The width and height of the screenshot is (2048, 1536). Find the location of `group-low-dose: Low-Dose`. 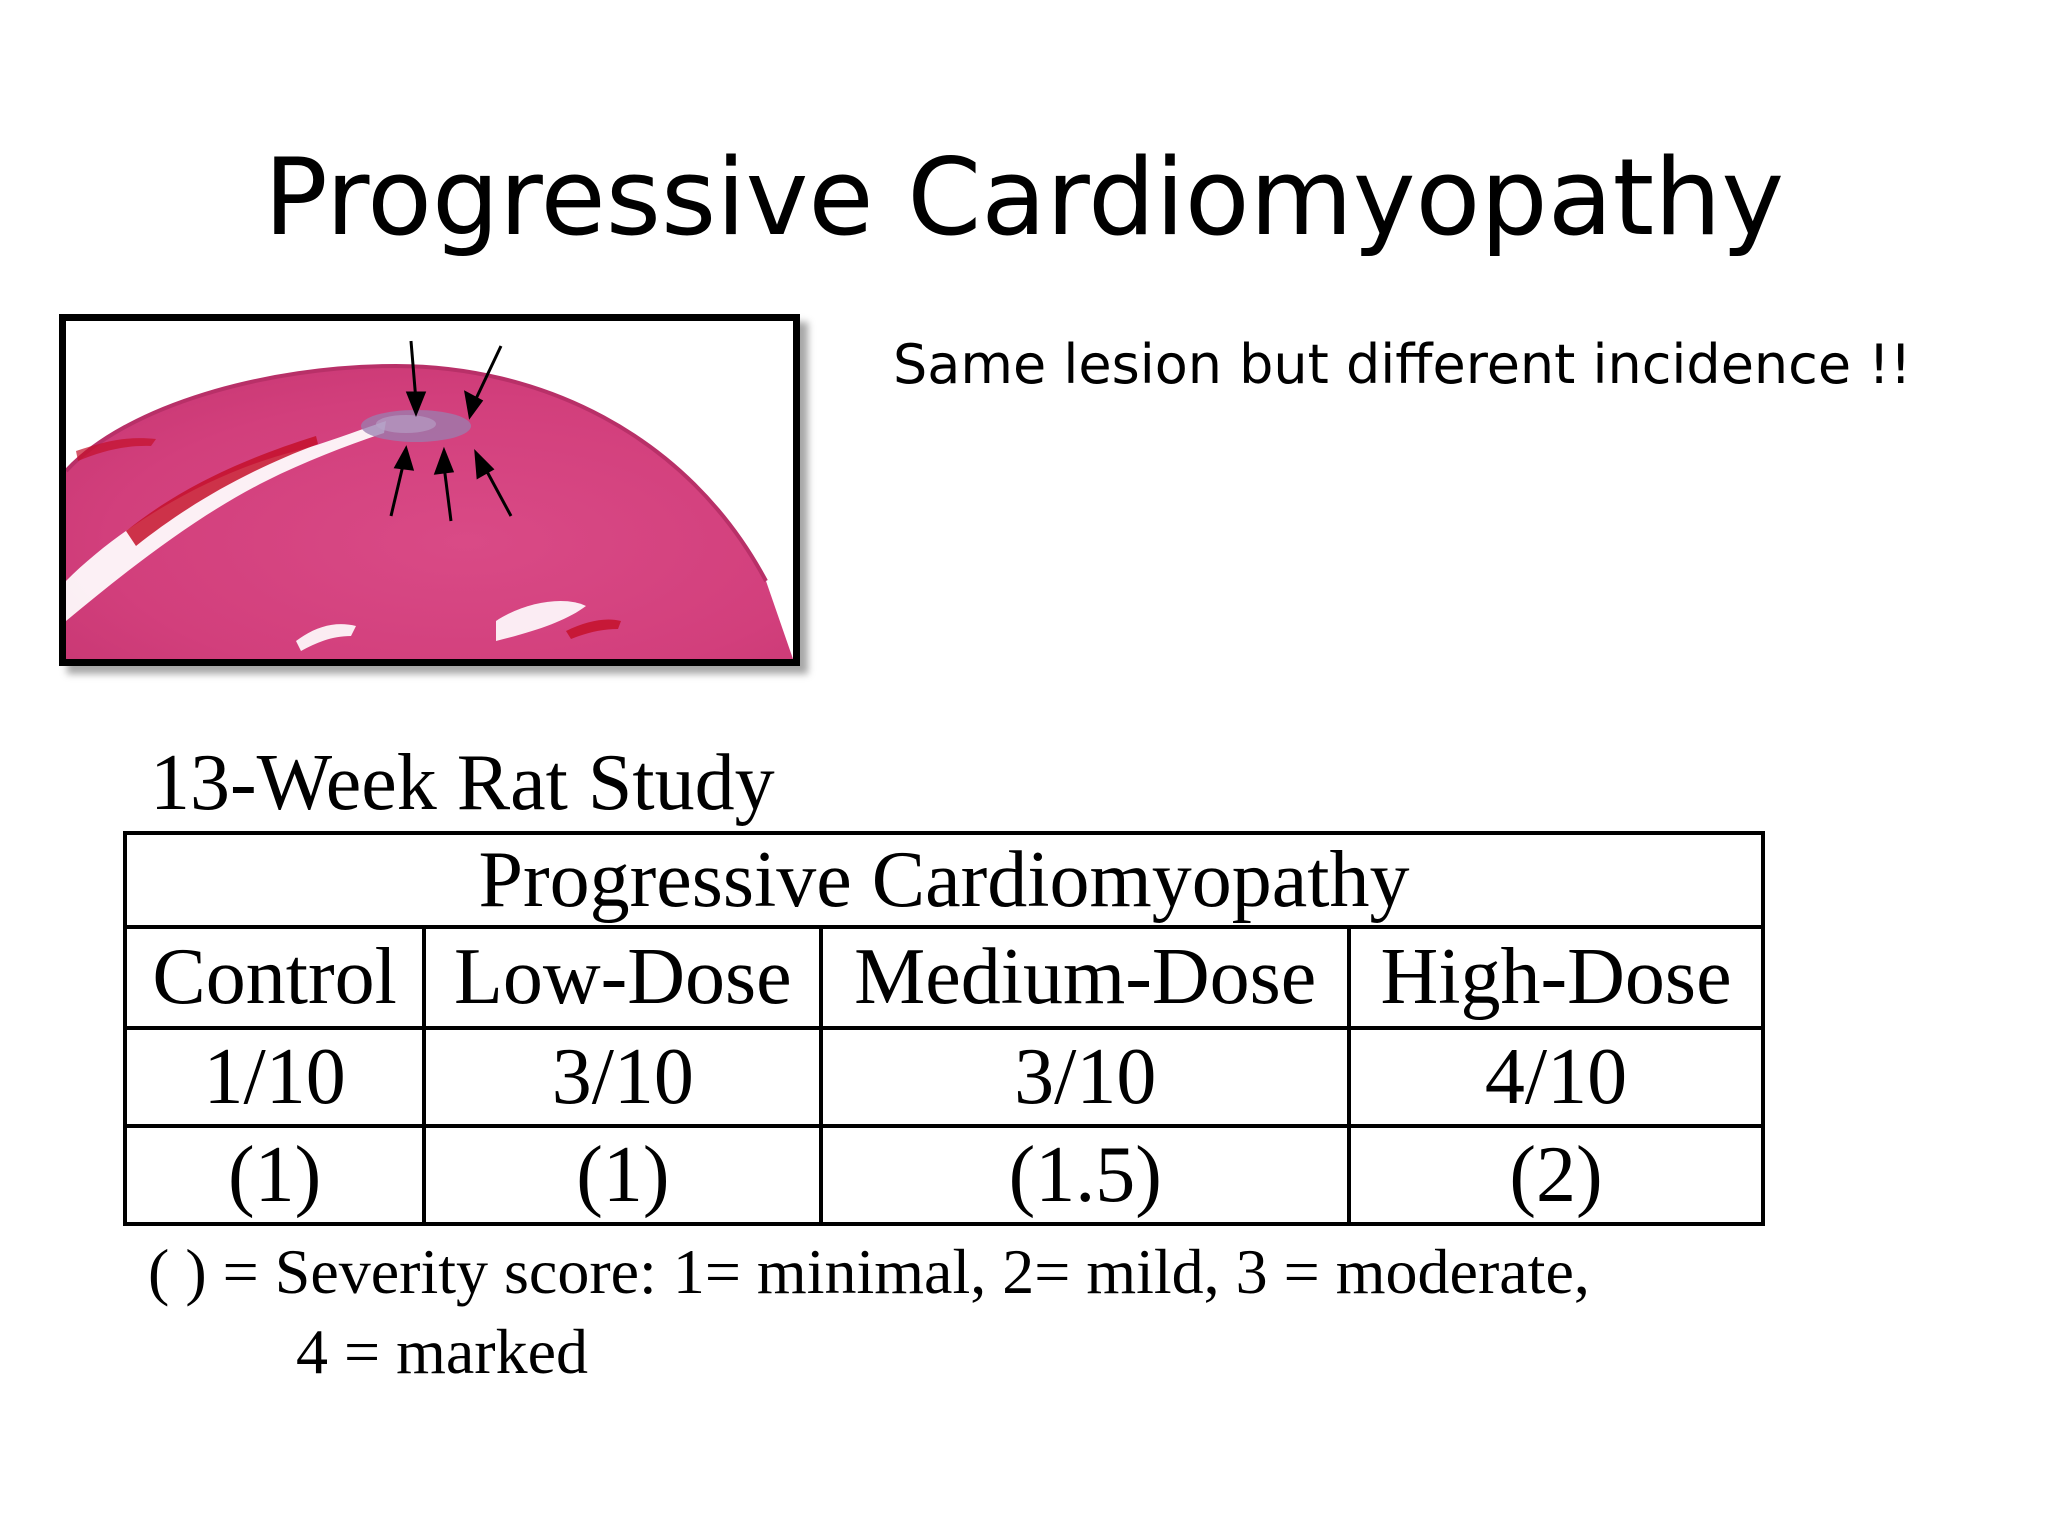

group-low-dose: Low-Dose is located at coordinates (623, 977).